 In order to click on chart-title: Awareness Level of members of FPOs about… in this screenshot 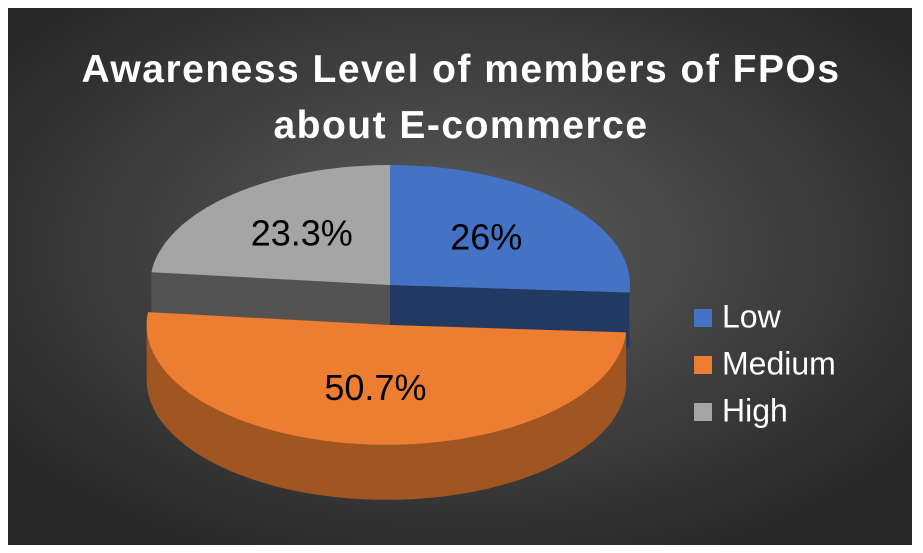, I will do `click(461, 97)`.